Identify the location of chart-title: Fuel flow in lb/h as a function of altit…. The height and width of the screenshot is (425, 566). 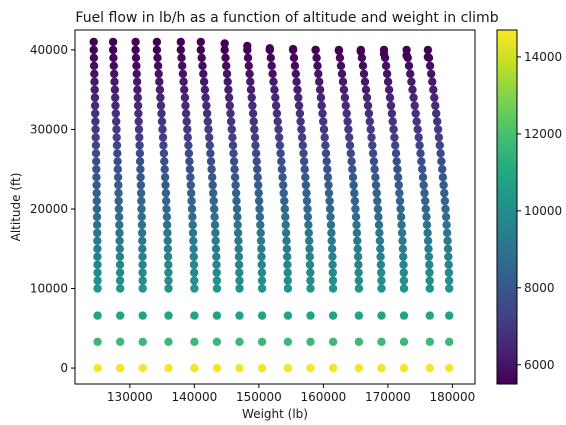
(286, 18).